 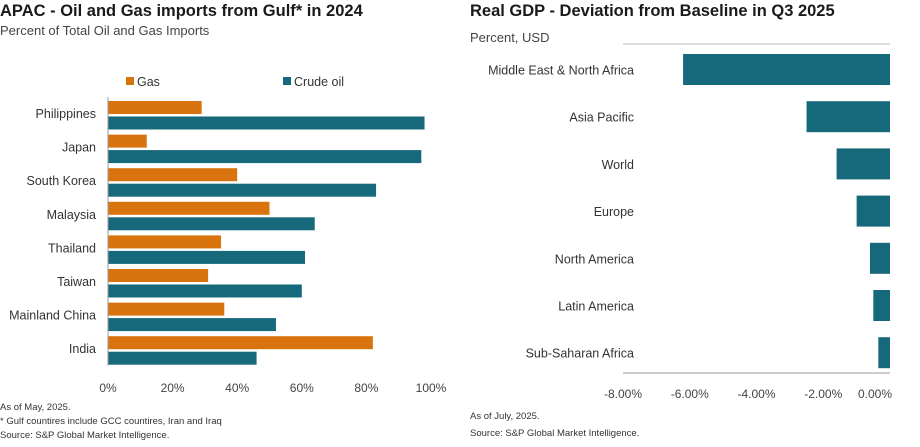 I want to click on bar-crude-oil-india, so click(x=182, y=358).